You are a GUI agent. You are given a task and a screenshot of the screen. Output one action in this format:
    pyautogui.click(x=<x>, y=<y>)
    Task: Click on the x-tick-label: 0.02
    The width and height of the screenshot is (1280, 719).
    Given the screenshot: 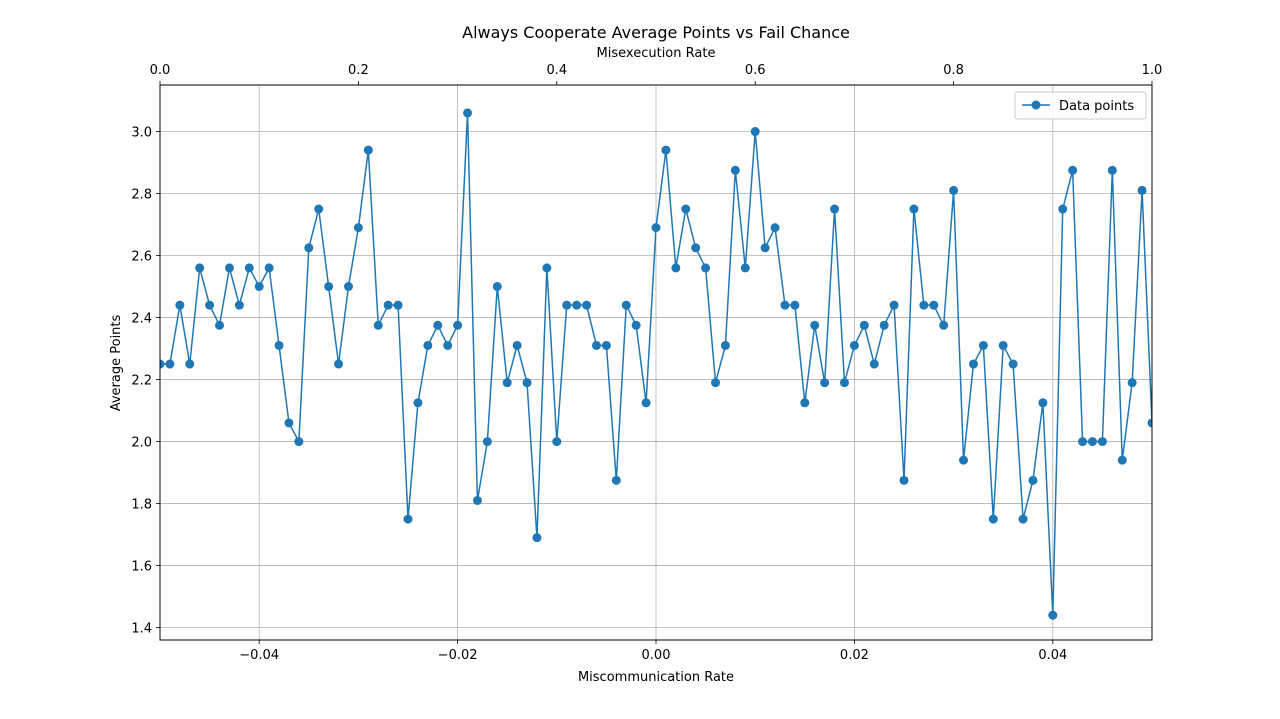 What is the action you would take?
    pyautogui.click(x=854, y=655)
    